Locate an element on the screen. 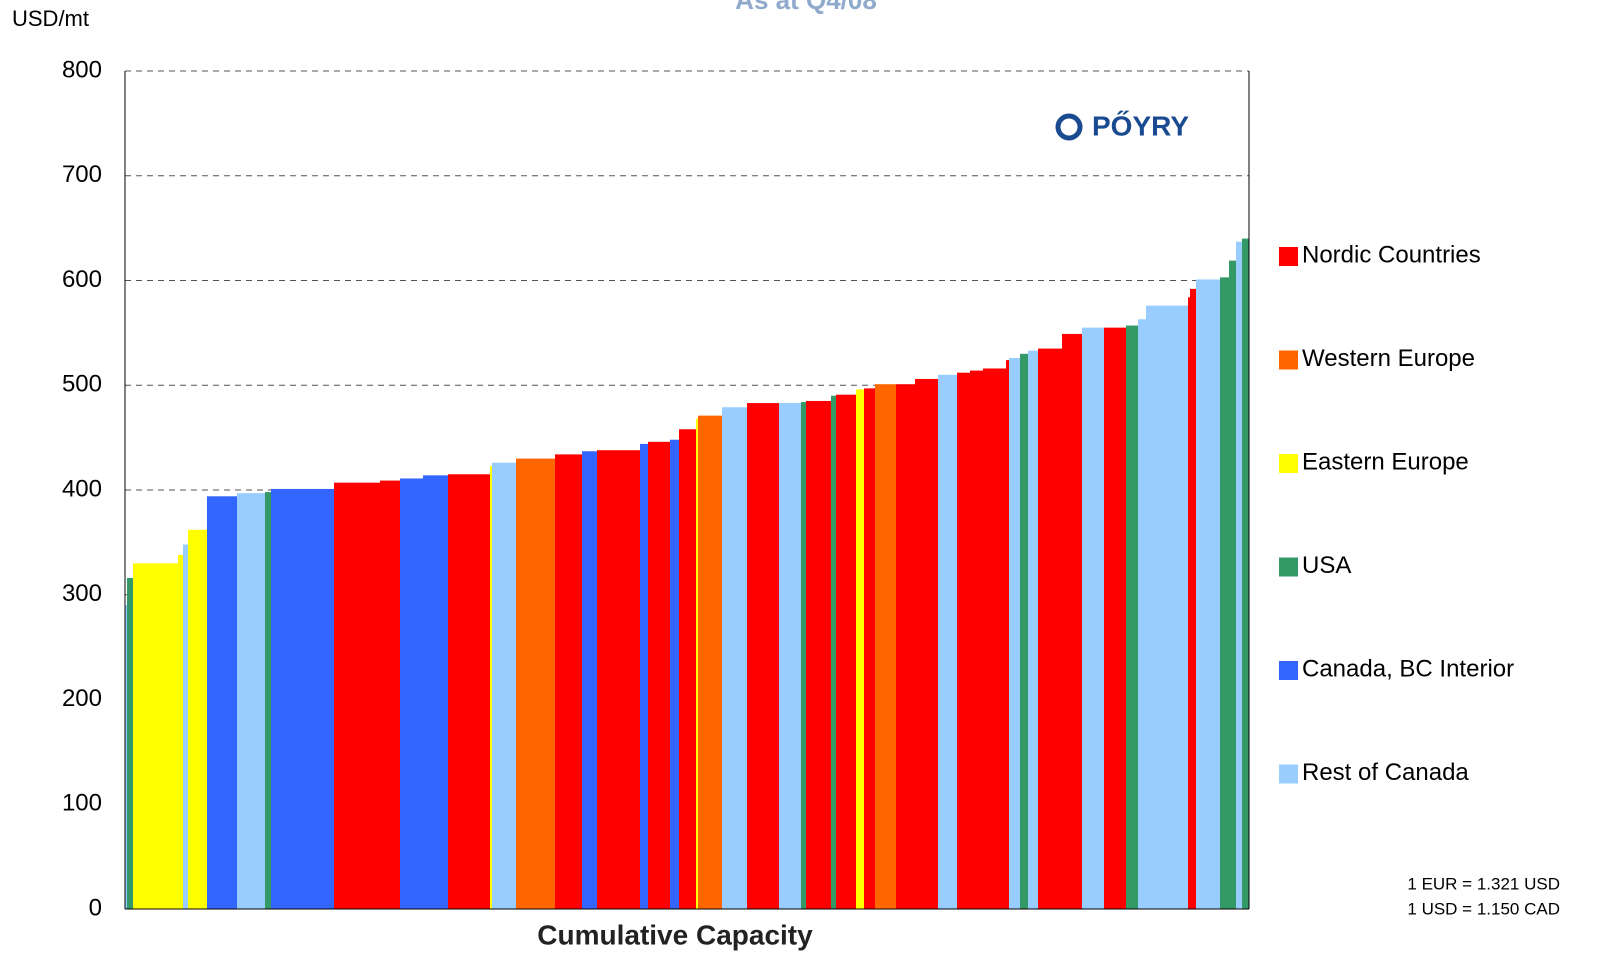  x-axis-label: Cumulative Capacity is located at coordinates (675, 934).